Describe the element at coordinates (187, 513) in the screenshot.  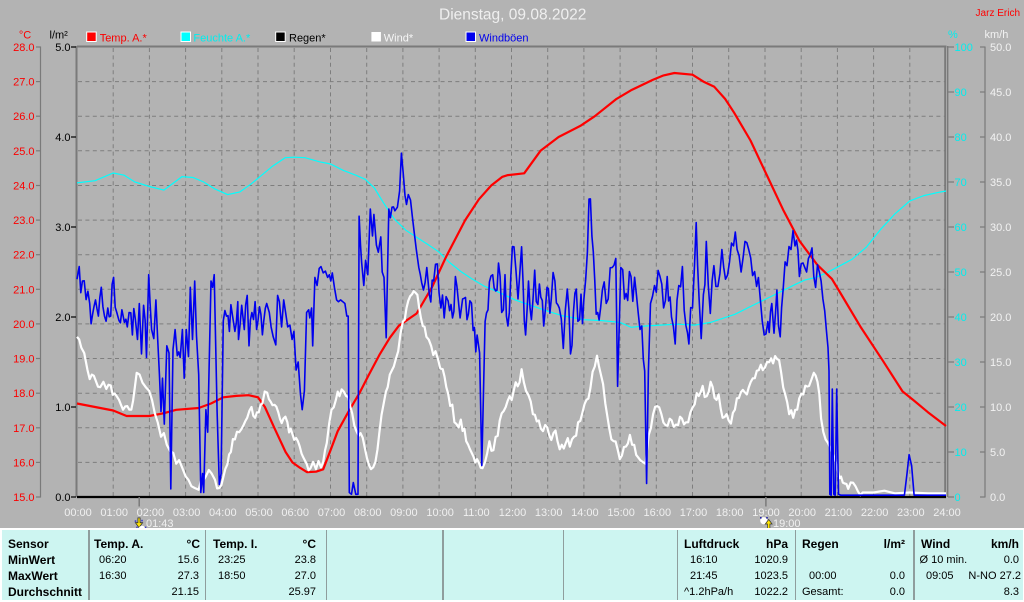
I see `svg-text: 03:00` at that location.